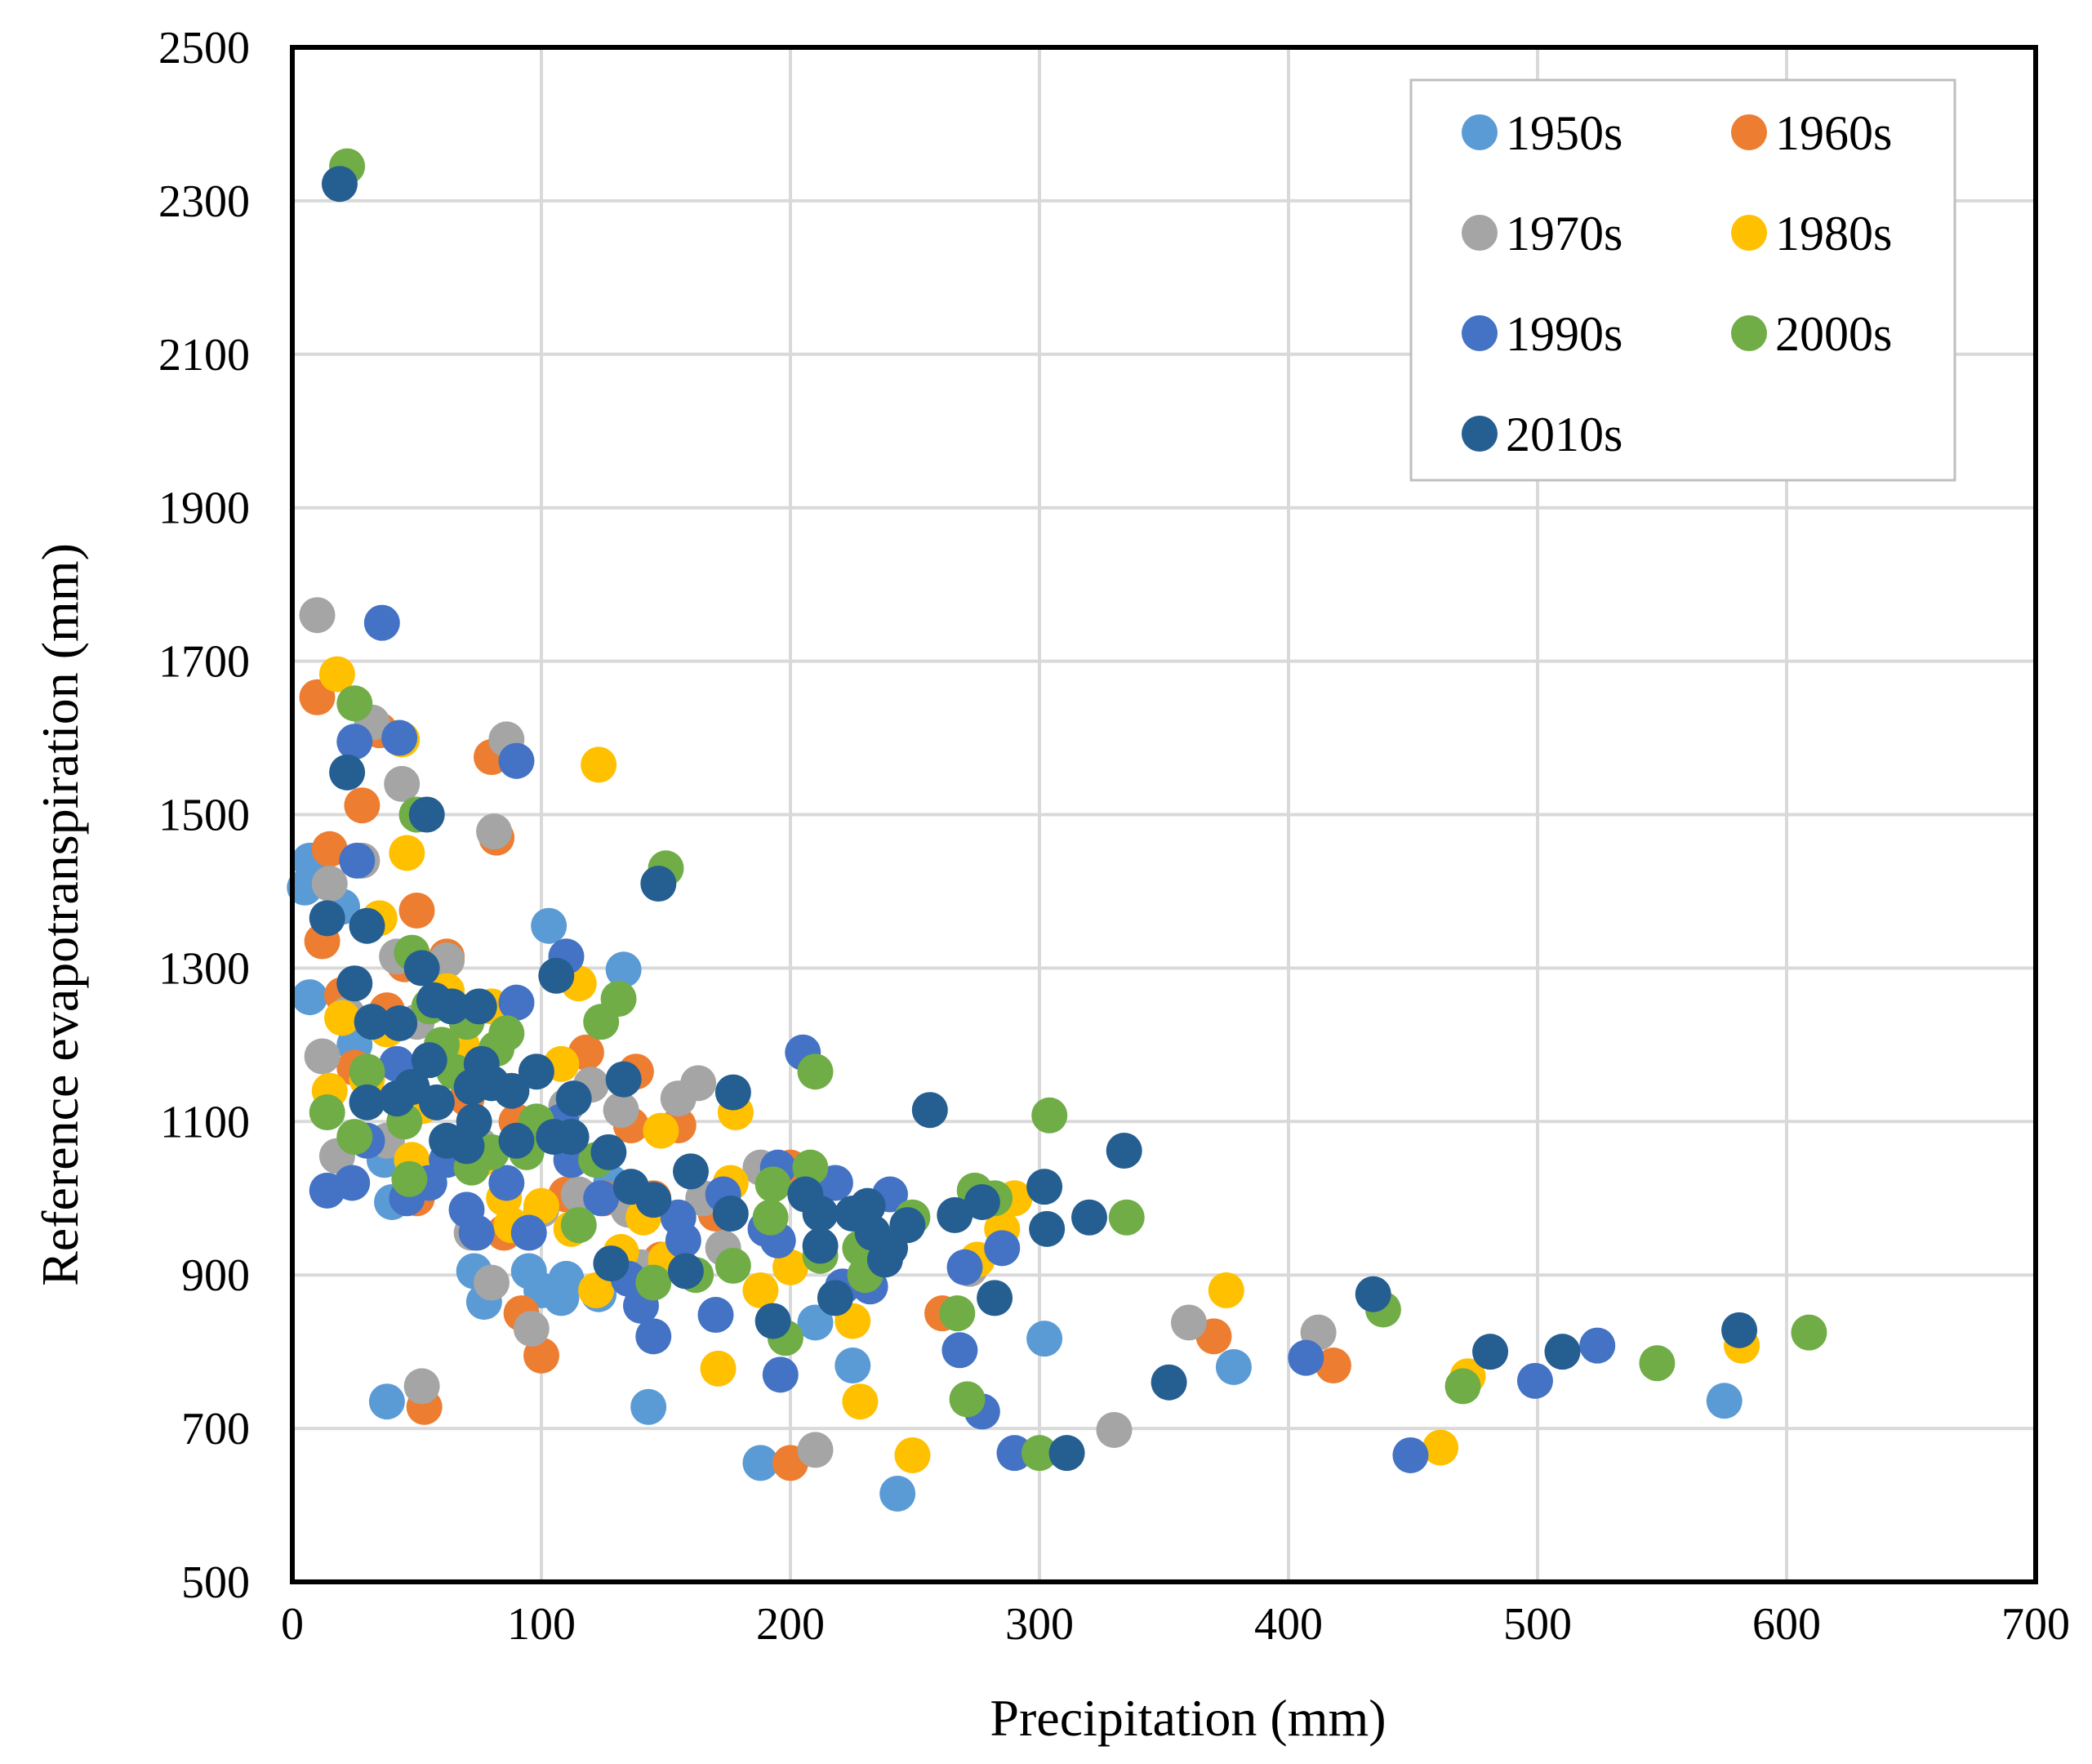 This screenshot has width=2092, height=1764. Describe the element at coordinates (1564, 334) in the screenshot. I see `legend-label: 1990s` at that location.